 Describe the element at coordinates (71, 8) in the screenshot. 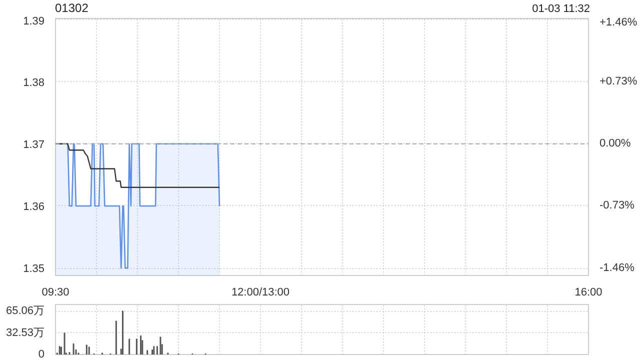

I see `chart-title: 01302` at that location.